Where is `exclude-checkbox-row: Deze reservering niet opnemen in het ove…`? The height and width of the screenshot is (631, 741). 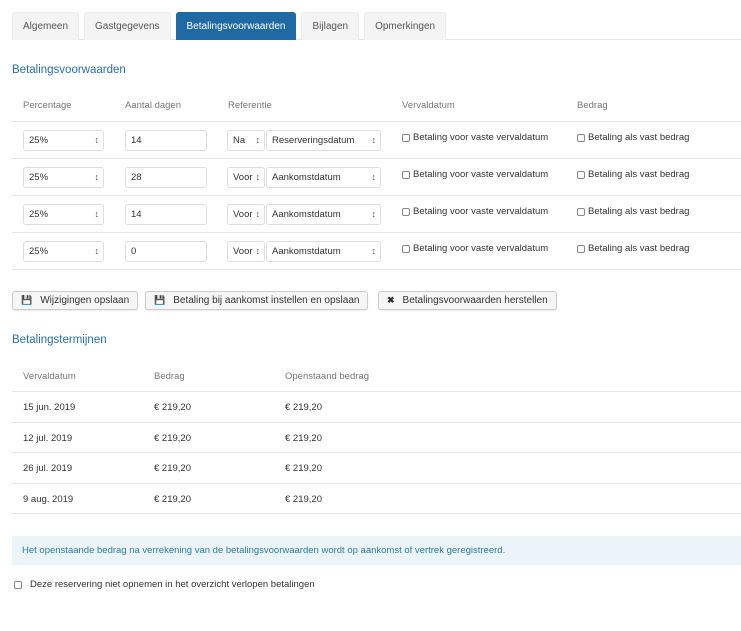 exclude-checkbox-row: Deze reservering niet opnemen in het ove… is located at coordinates (164, 584).